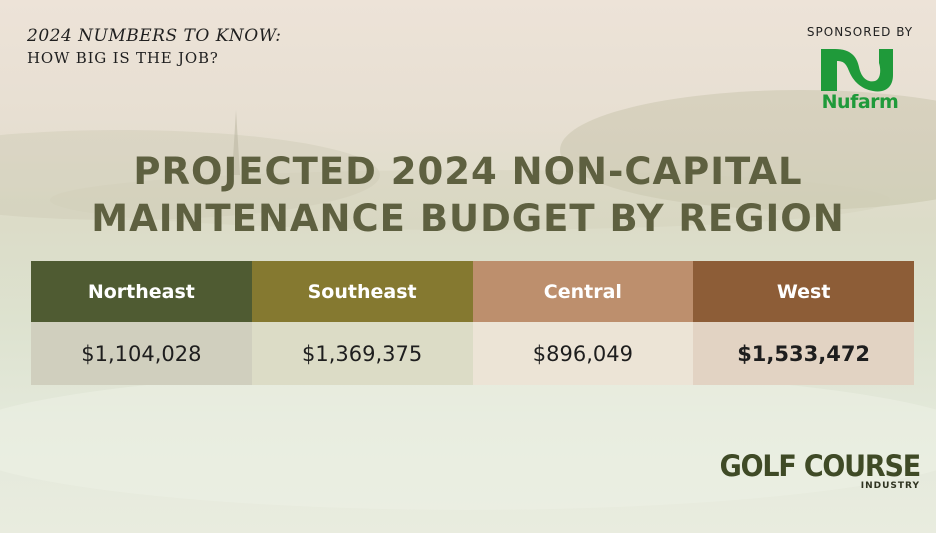 The image size is (936, 533). I want to click on chart-title-line-1: PROJECTED 2024 NON-CAPITAL, so click(468, 171).